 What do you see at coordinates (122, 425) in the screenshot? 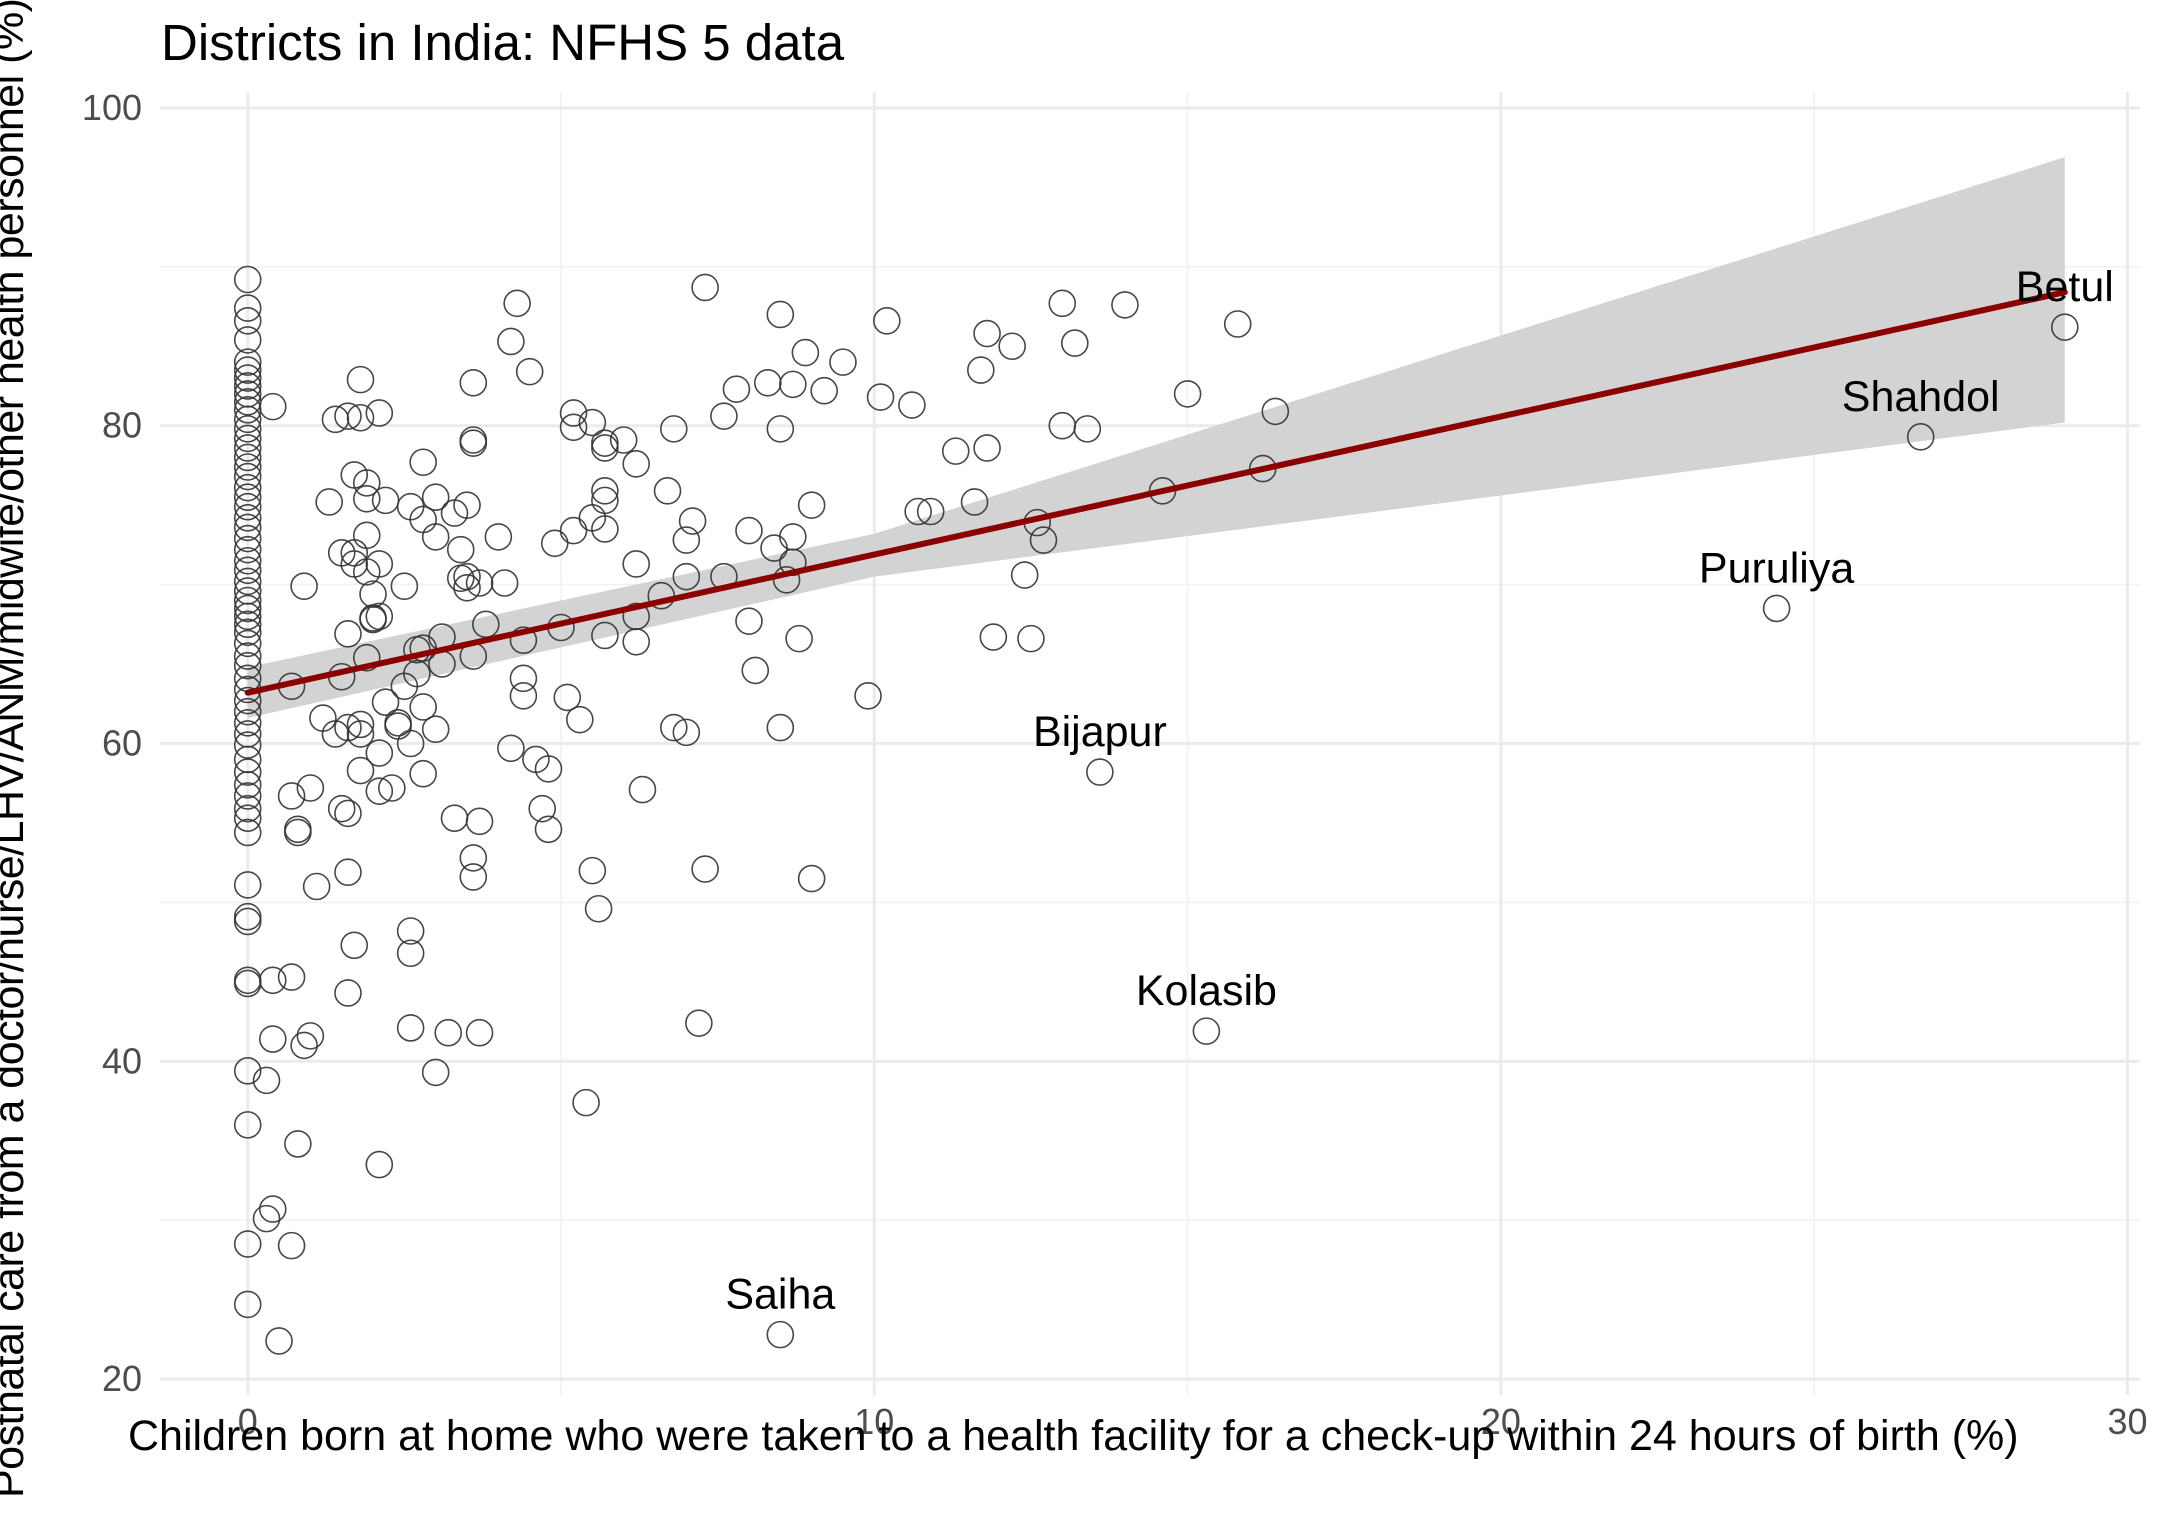
I see `y-tick-label: 80` at bounding box center [122, 425].